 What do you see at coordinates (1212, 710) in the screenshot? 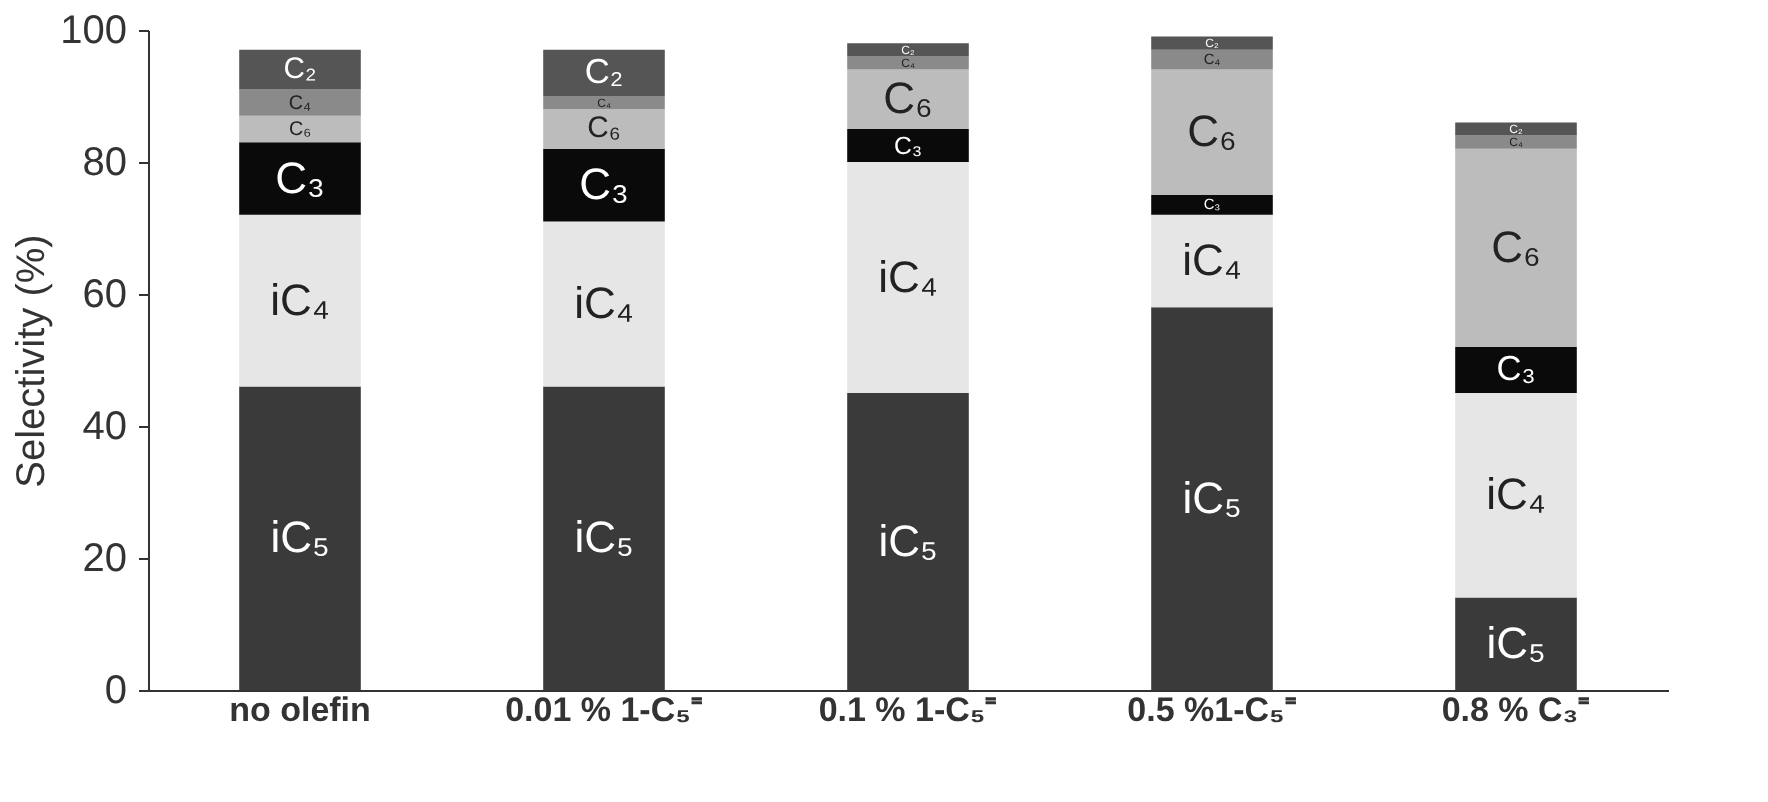
I see `x-tick-label: 0.5 %1-C₅⁼` at bounding box center [1212, 710].